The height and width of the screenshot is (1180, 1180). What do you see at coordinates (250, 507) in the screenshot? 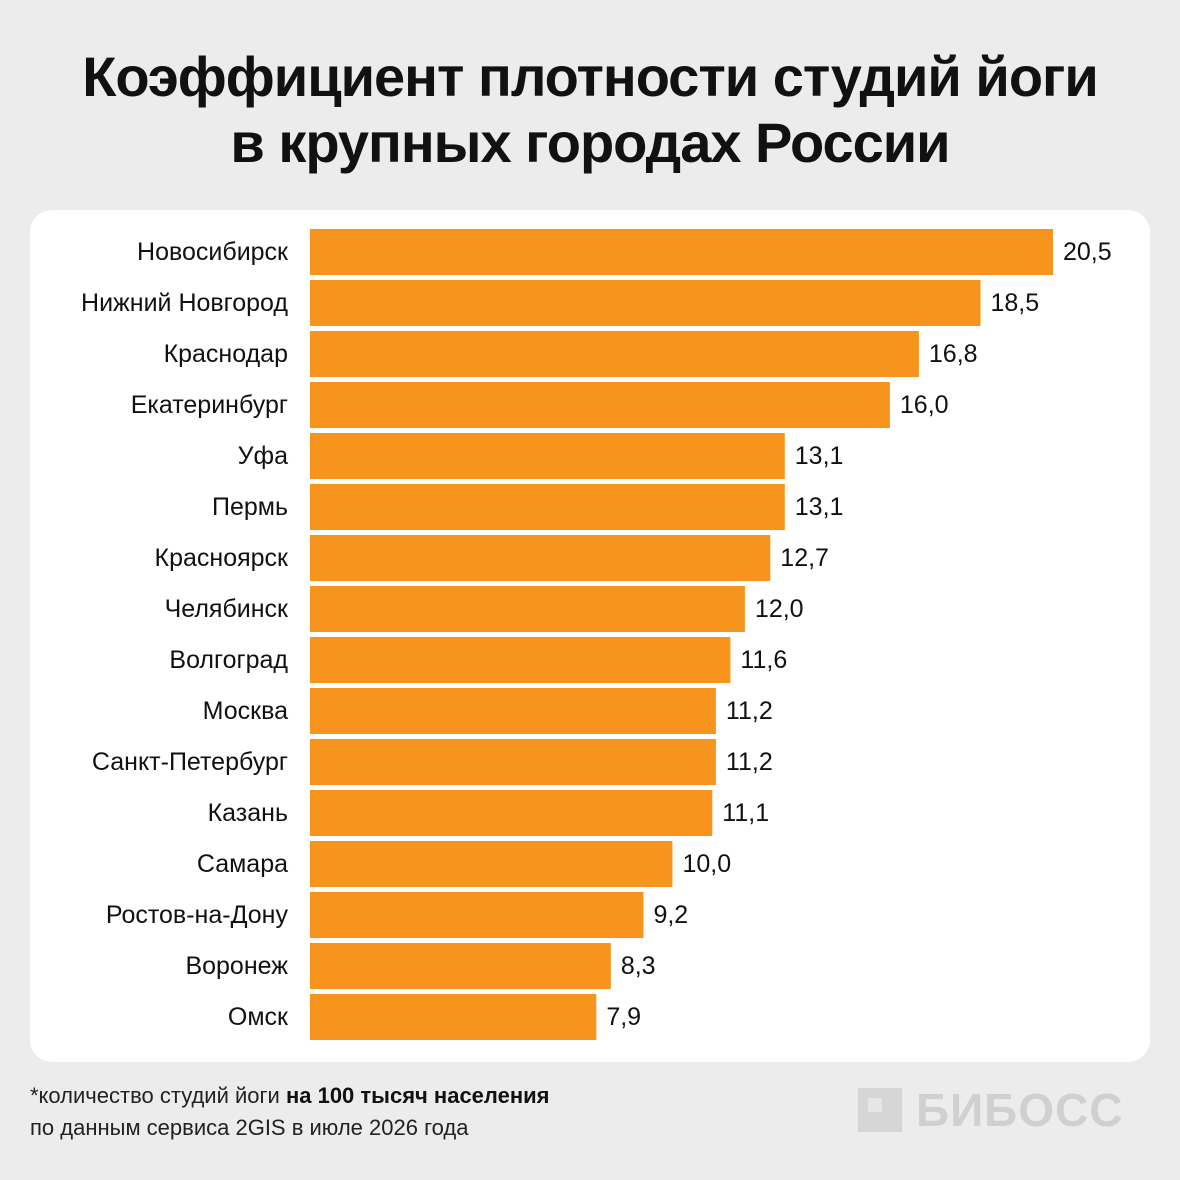
I see `category-label: Пермь` at bounding box center [250, 507].